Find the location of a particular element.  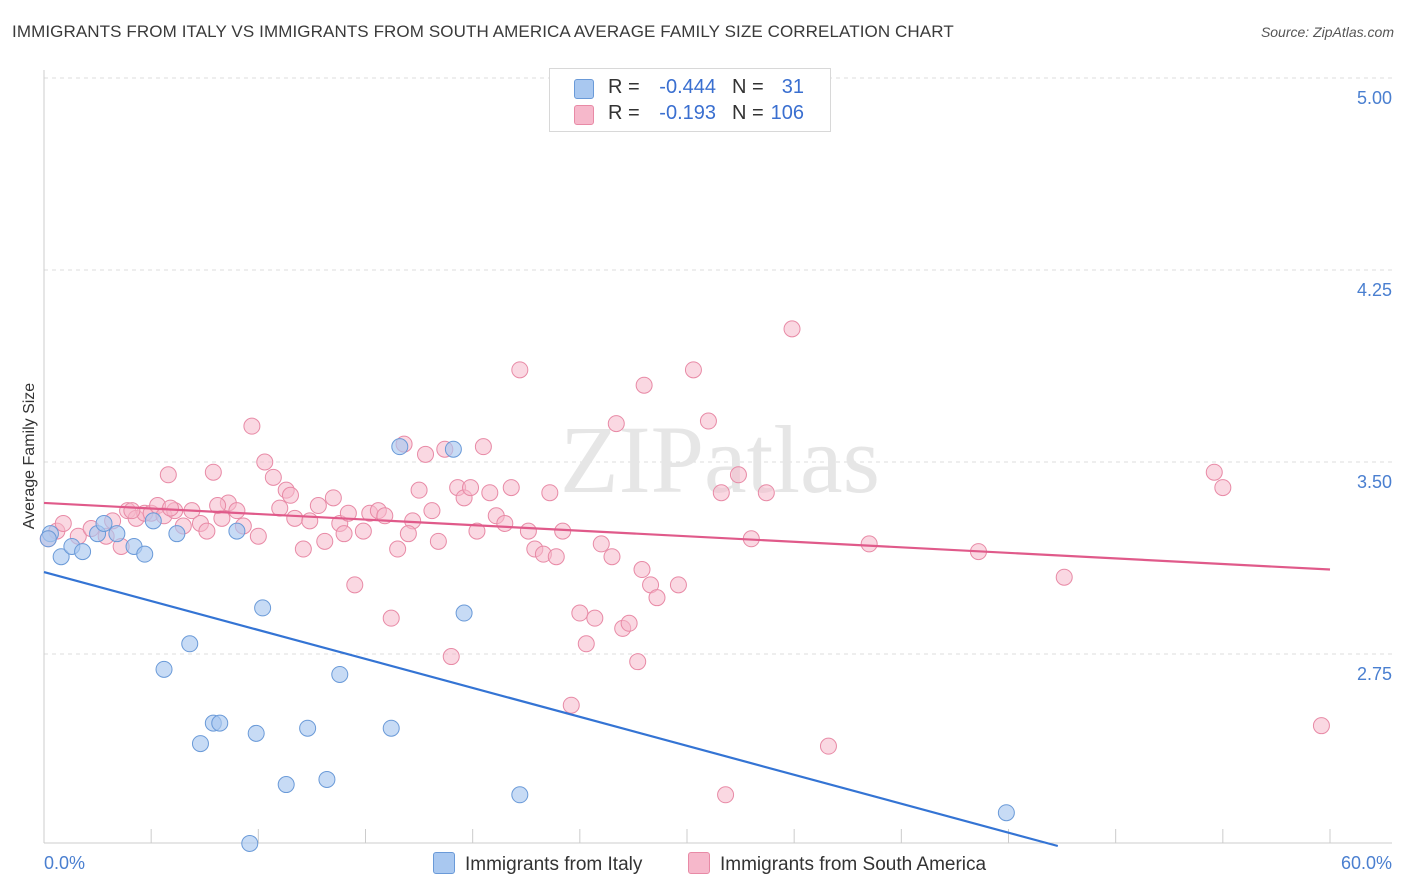

y-tick-label: 4.25 is located at coordinates (1374, 290).